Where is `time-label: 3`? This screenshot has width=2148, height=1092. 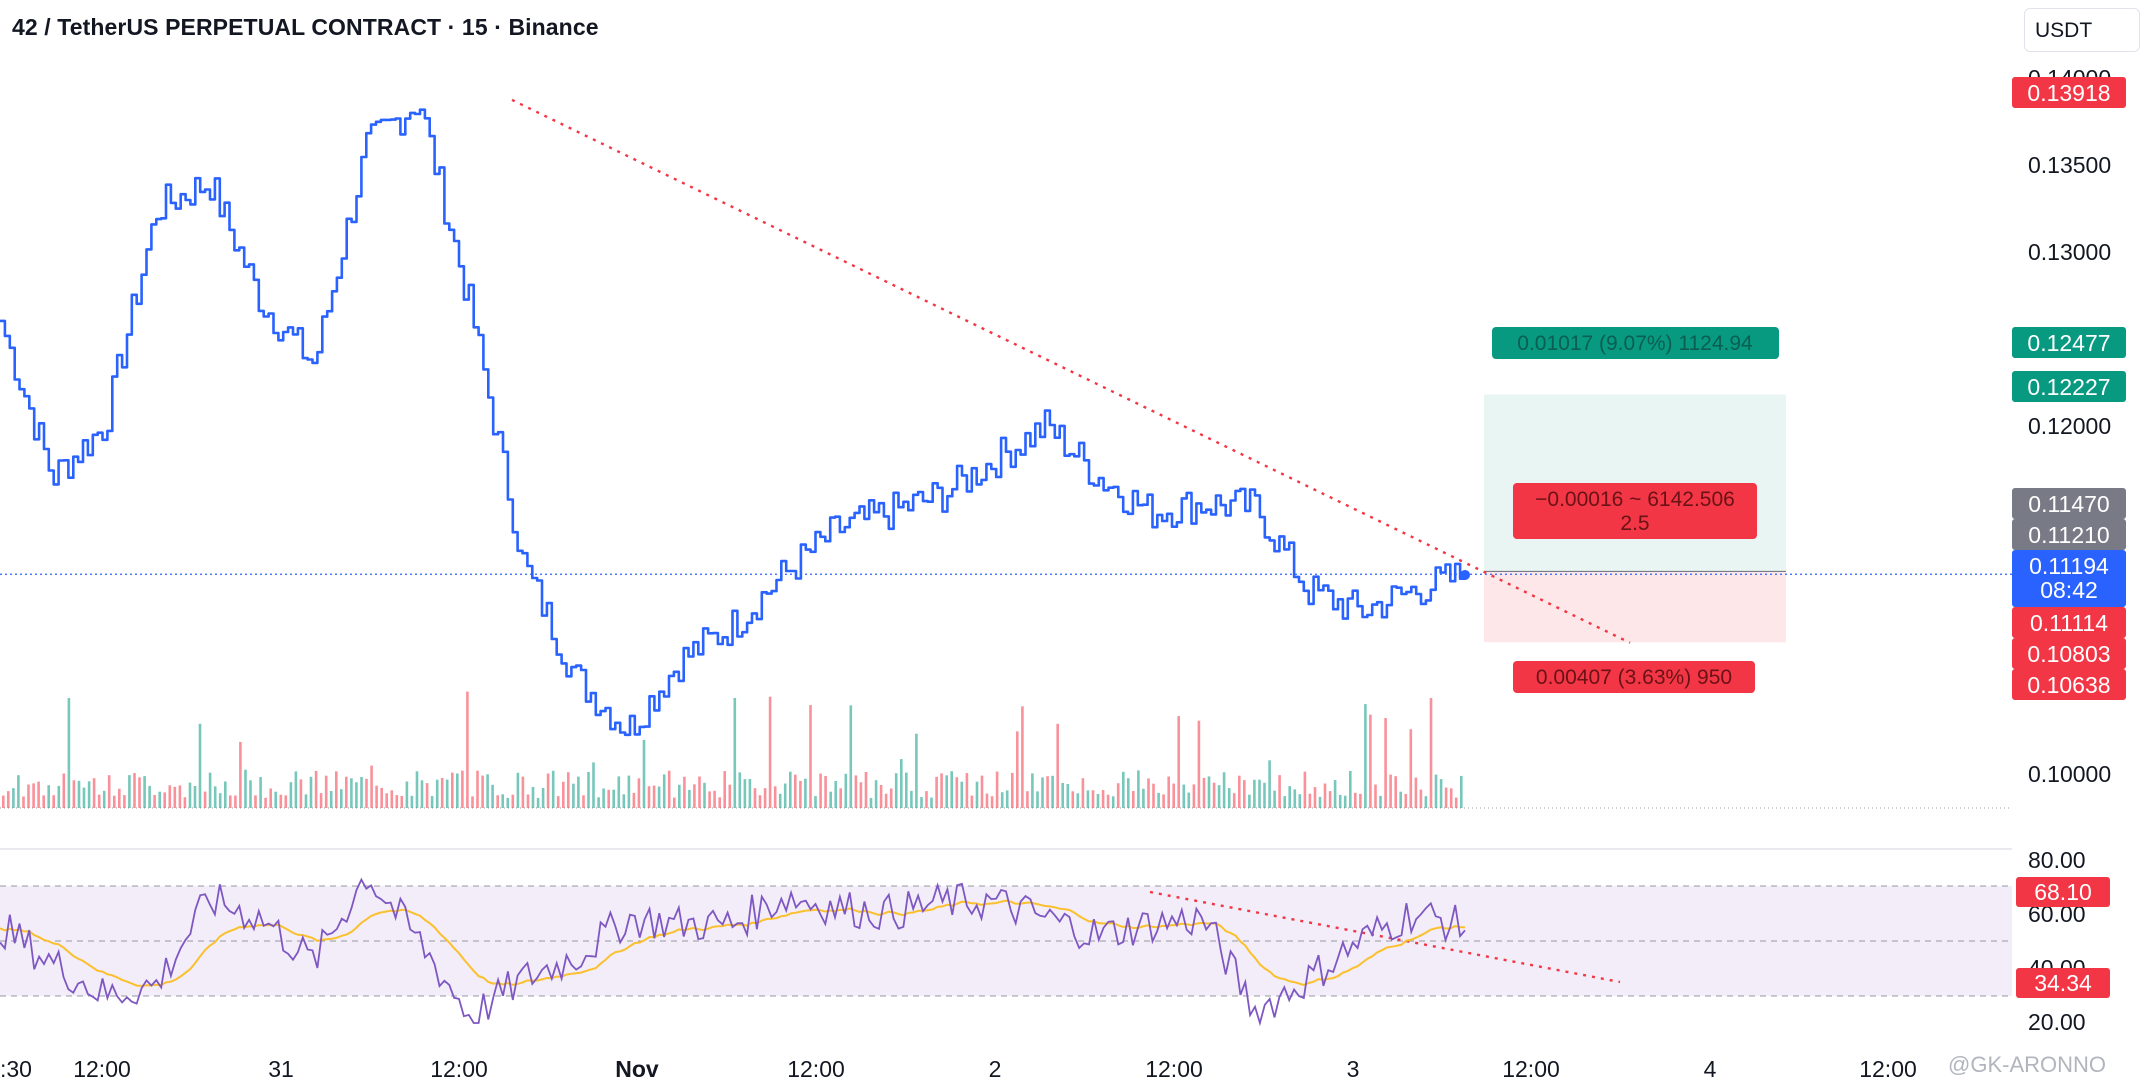 time-label: 3 is located at coordinates (1353, 1069).